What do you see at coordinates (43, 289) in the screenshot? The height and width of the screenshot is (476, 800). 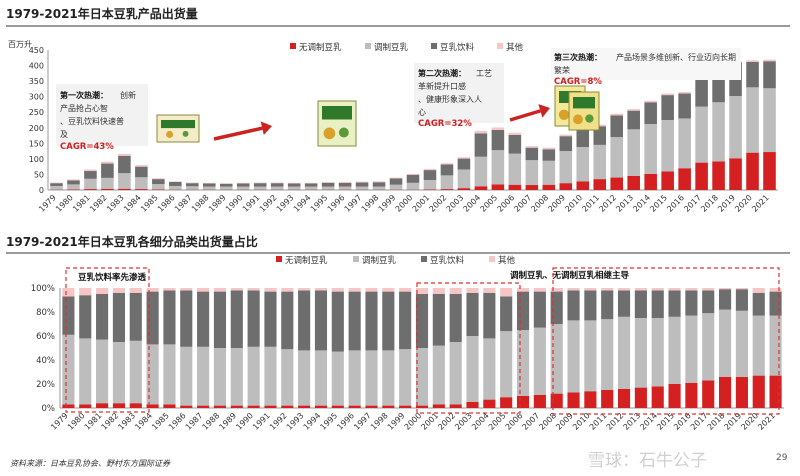 I see `chart2-y-tick-label: 100%` at bounding box center [43, 289].